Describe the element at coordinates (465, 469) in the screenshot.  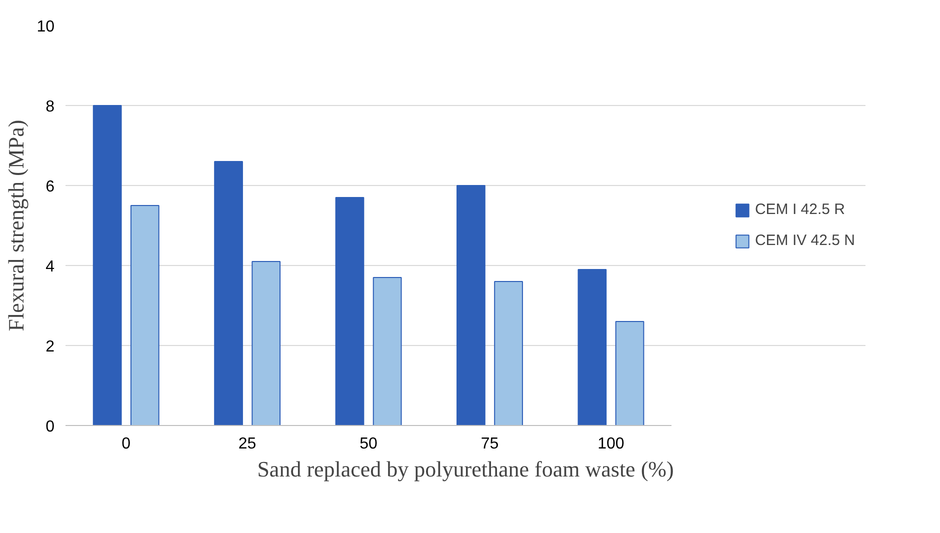
I see `x-axis-title: Sand replaced by polyurethane foam waste (%)` at that location.